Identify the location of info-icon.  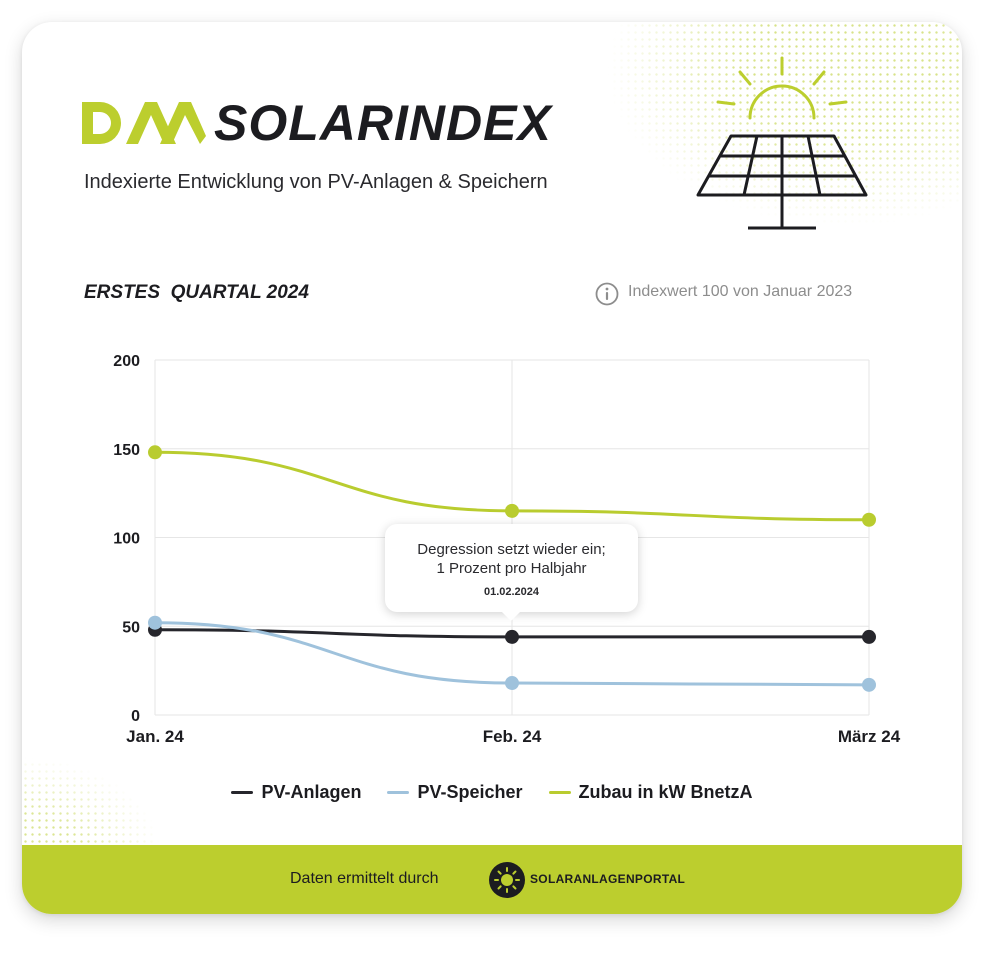
(607, 294).